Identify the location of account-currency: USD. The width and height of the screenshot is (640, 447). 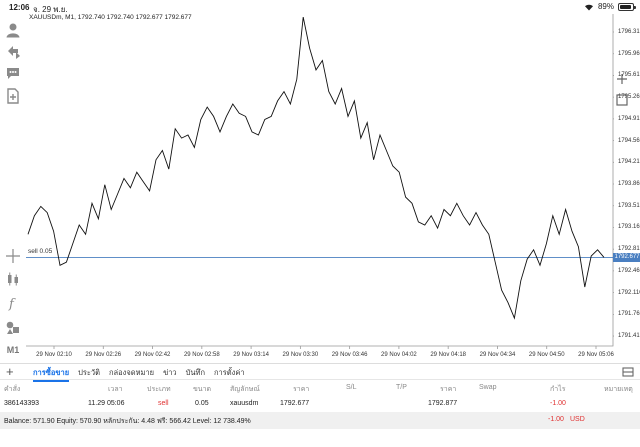
(577, 419).